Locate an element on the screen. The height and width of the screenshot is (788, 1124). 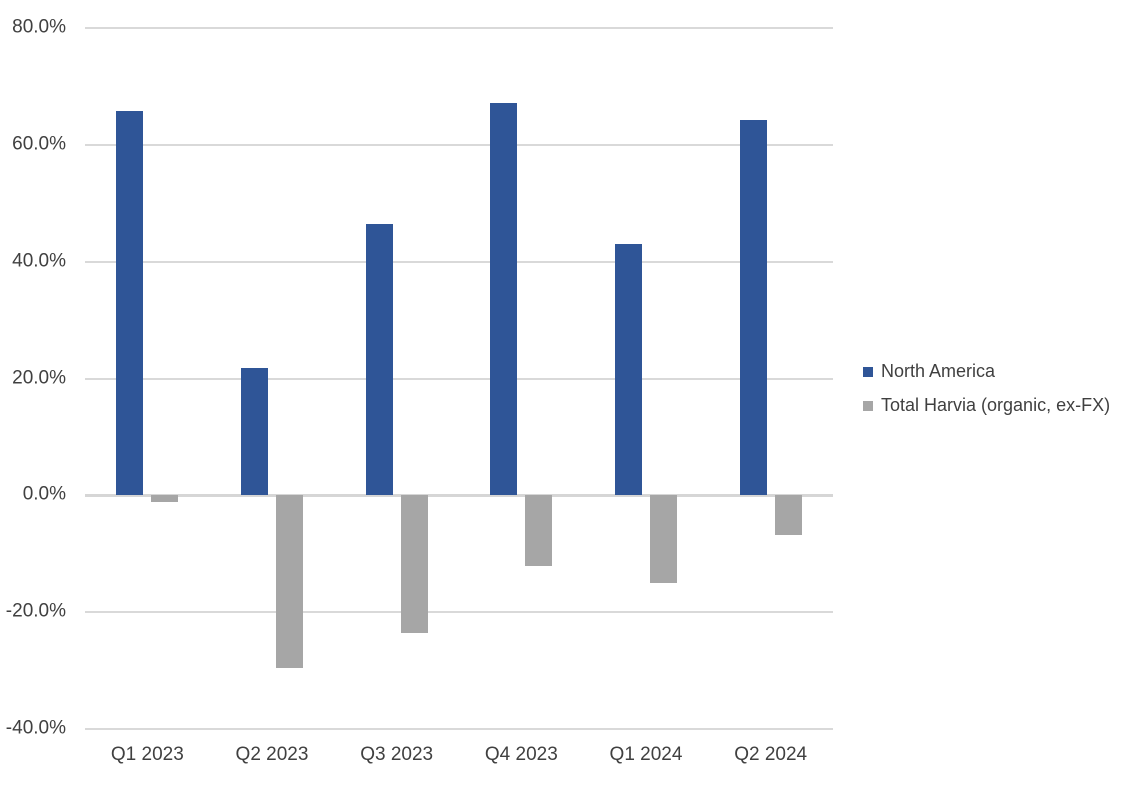
north-america-bar-q2-2023 is located at coordinates (254, 431).